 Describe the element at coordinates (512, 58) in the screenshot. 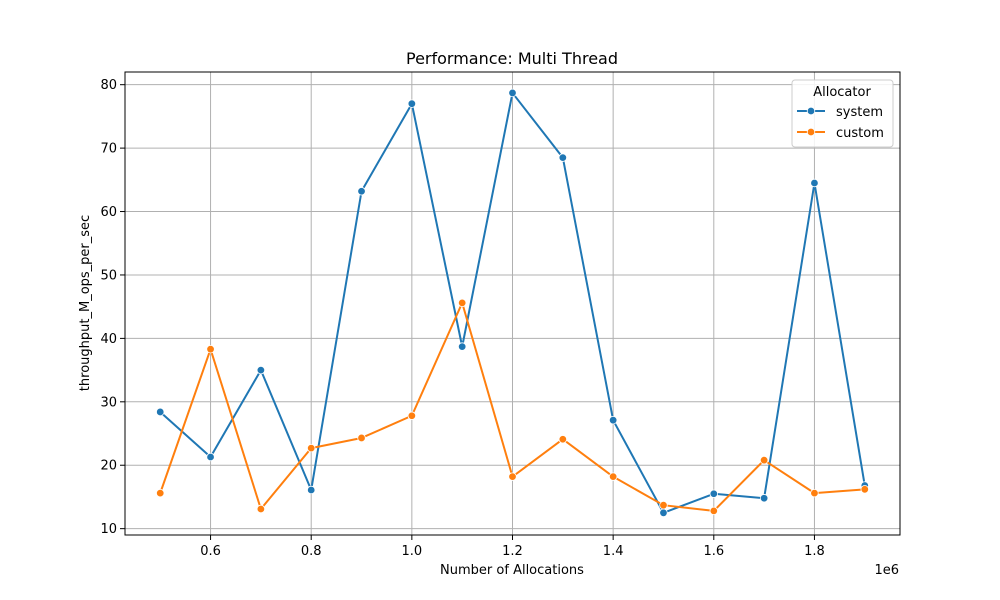

I see `chart-title: Performance: Multi Thread` at that location.